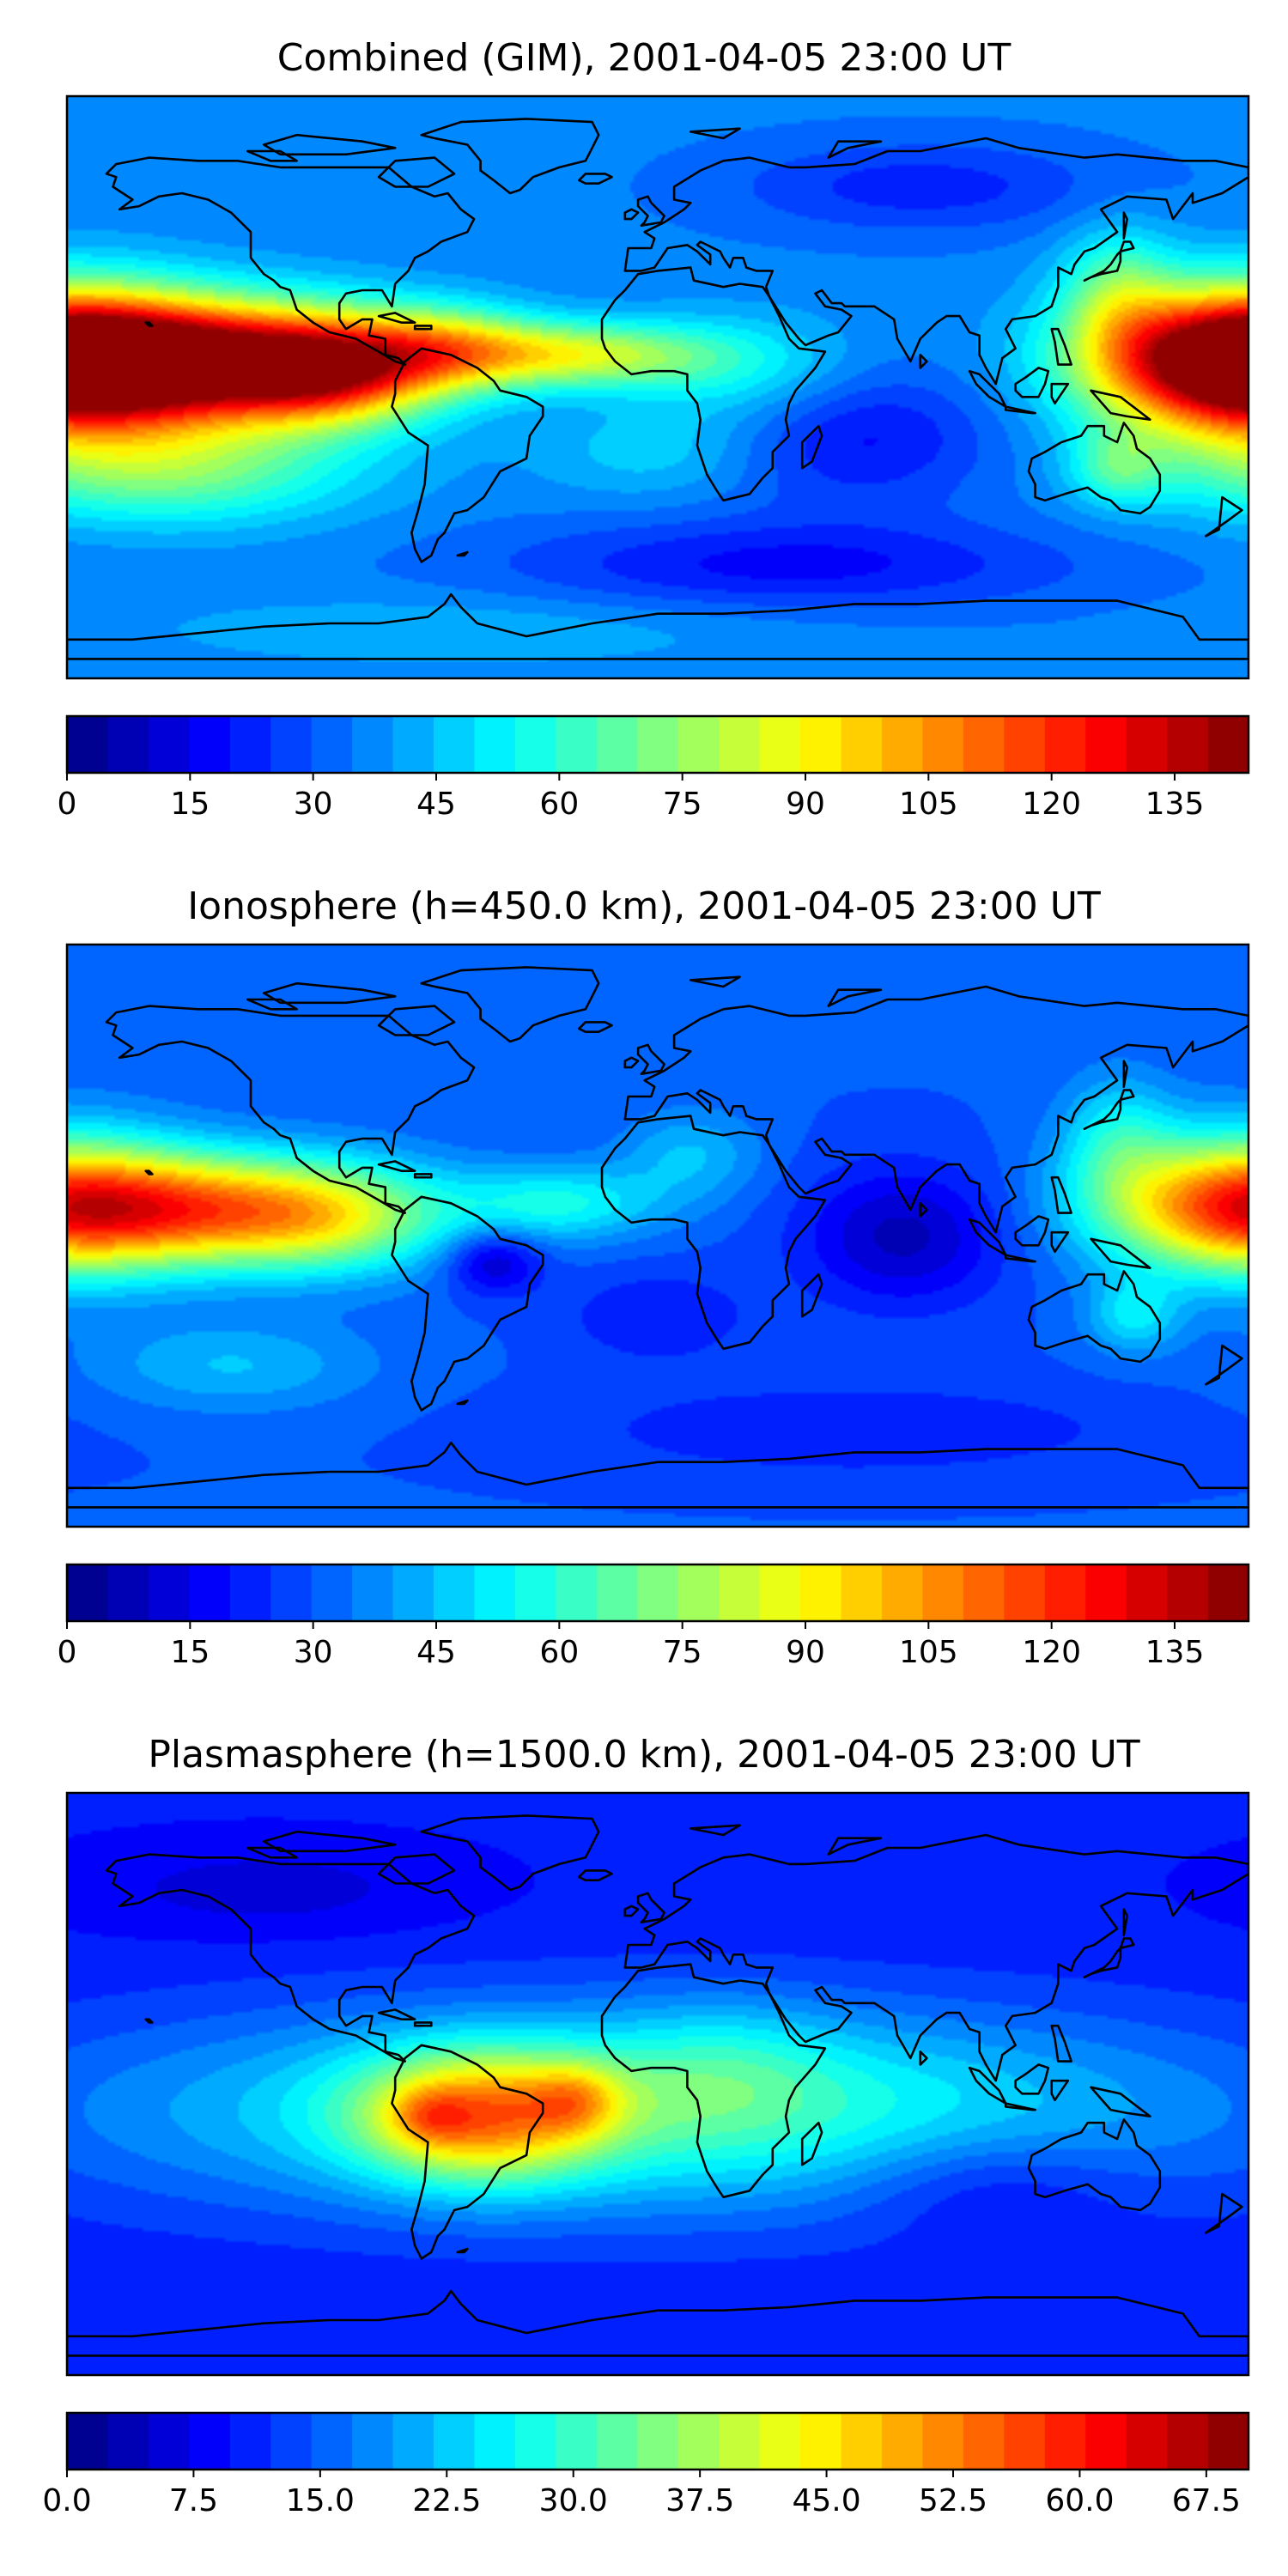  I want to click on colorbar-ionosphere: 0 15 30 45 60 75 90 105 120 135, so click(654, 1616).